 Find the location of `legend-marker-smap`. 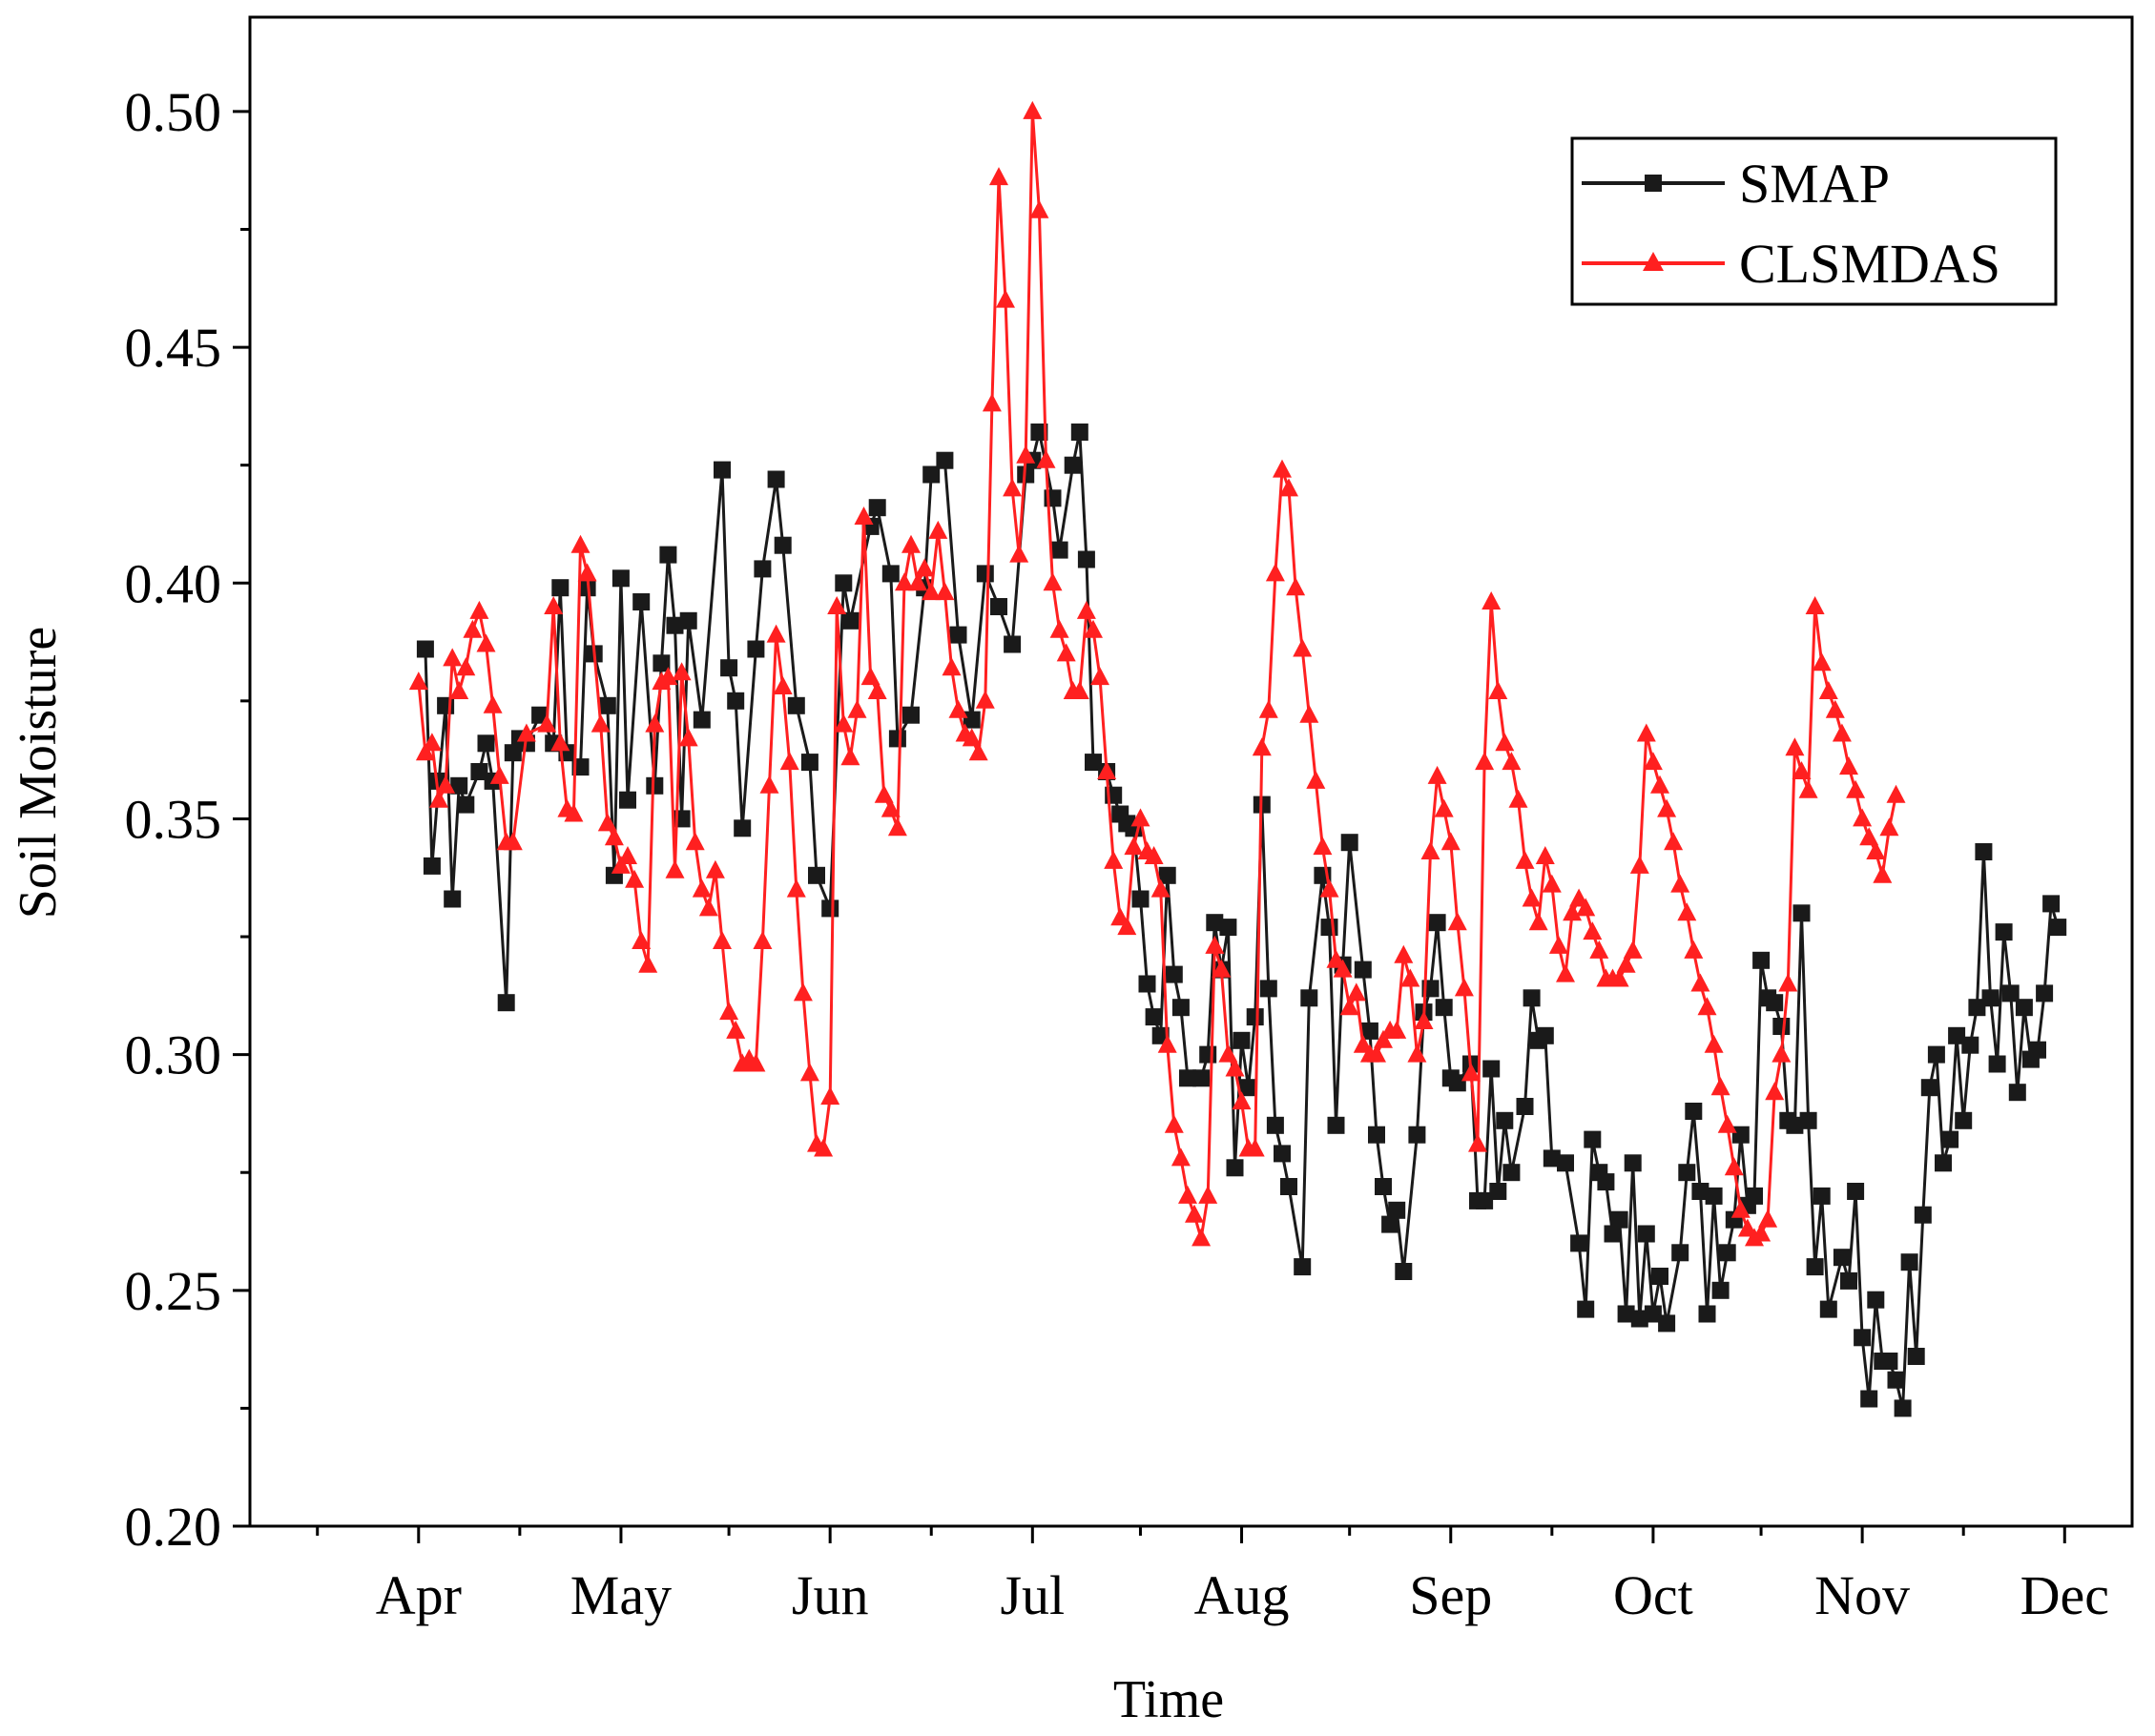

legend-marker-smap is located at coordinates (1653, 183).